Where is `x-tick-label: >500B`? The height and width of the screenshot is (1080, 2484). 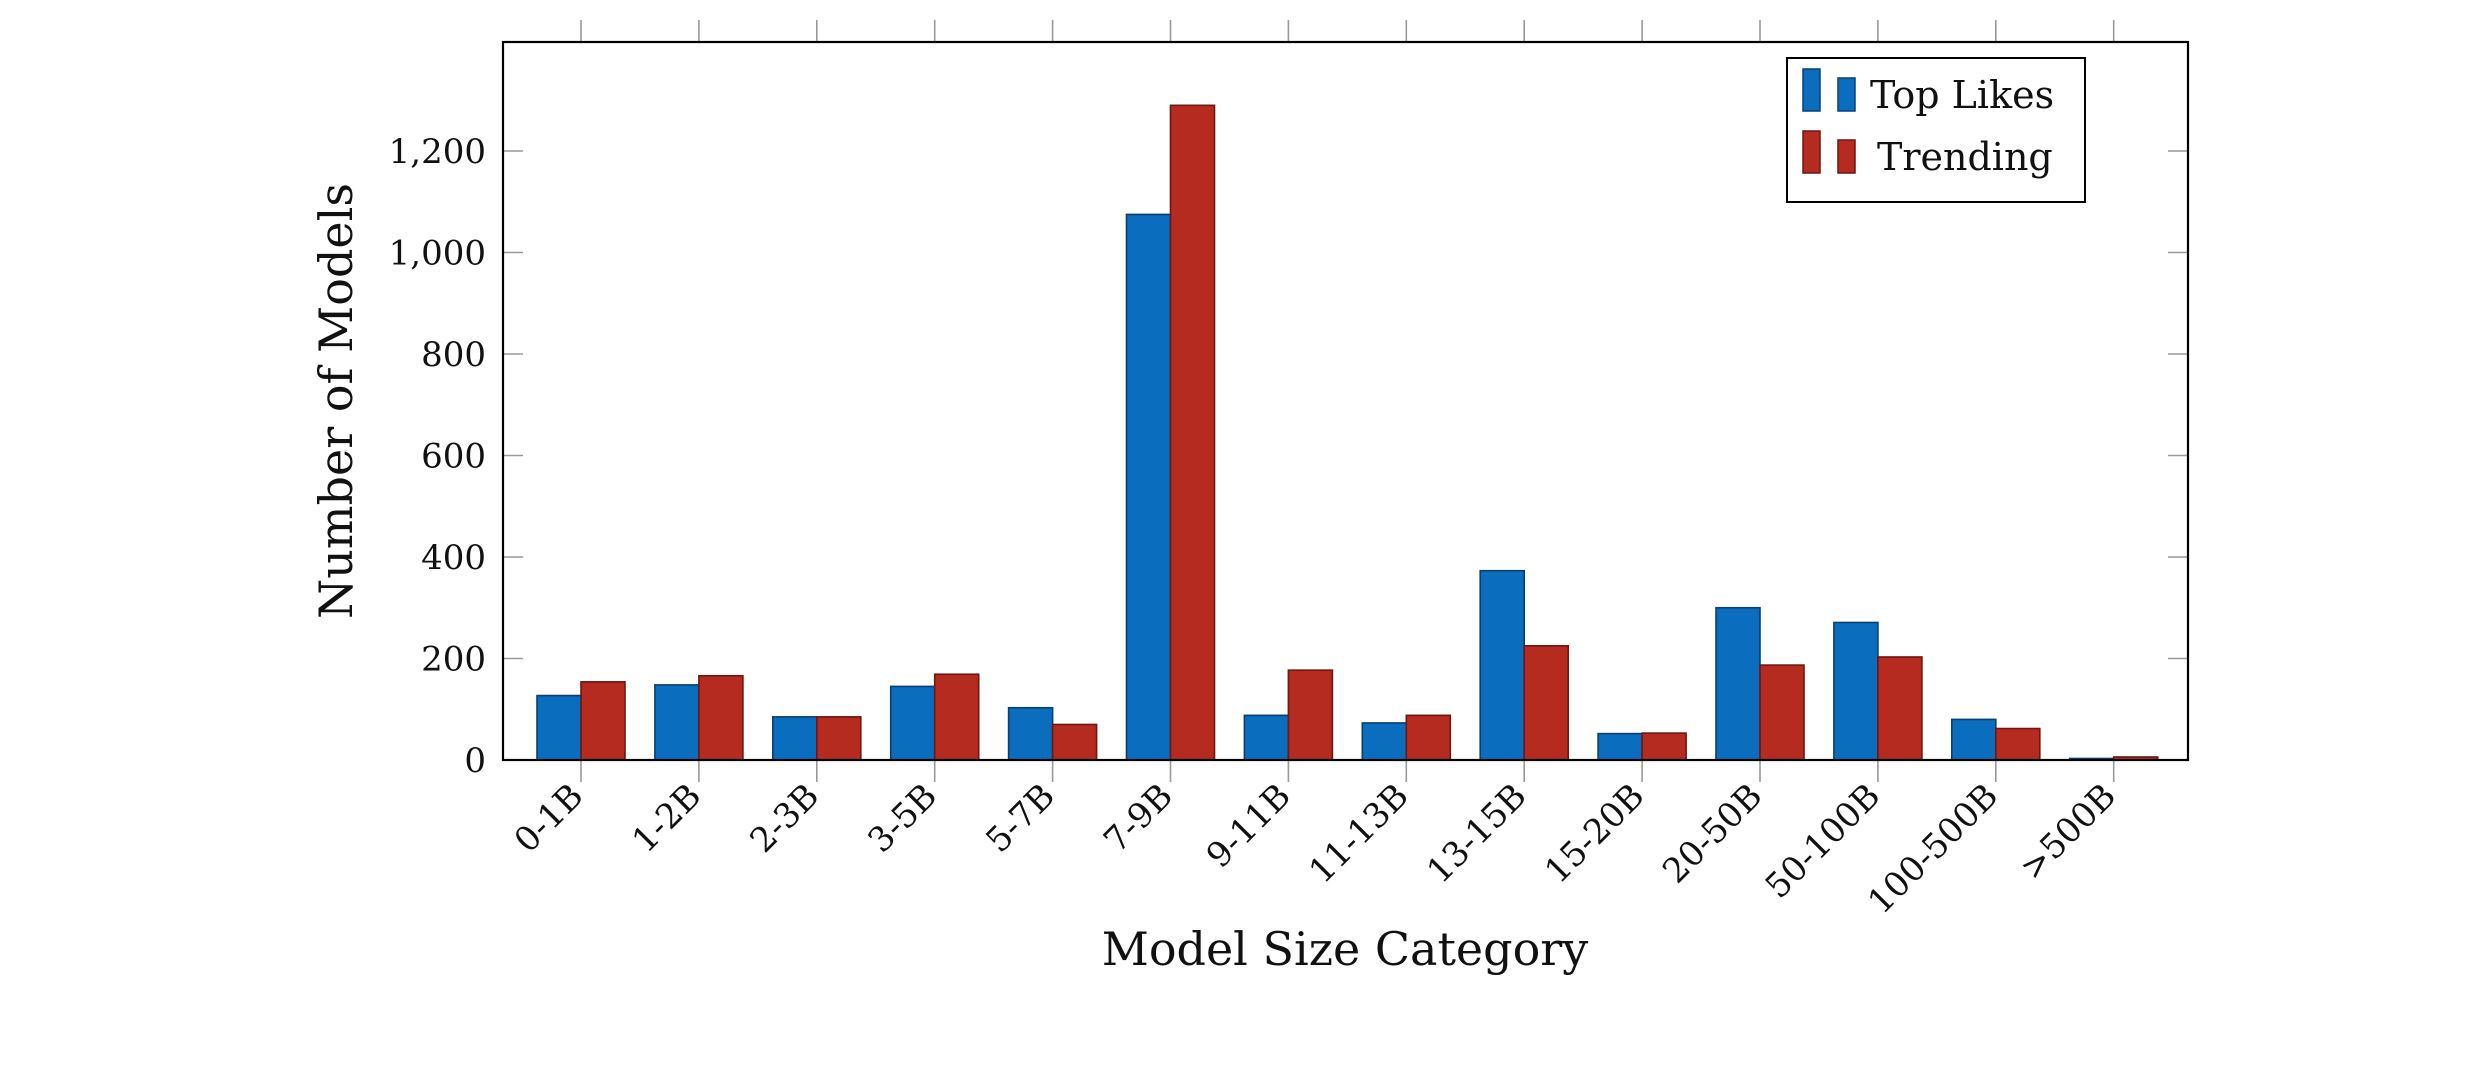
x-tick-label: >500B is located at coordinates (2068, 832).